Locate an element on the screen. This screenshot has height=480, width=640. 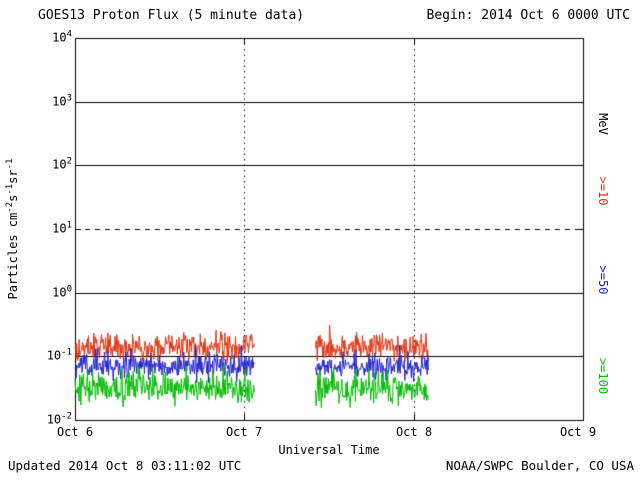
chart-title: GOES13 Proton Flux (5 minute data) is located at coordinates (171, 15).